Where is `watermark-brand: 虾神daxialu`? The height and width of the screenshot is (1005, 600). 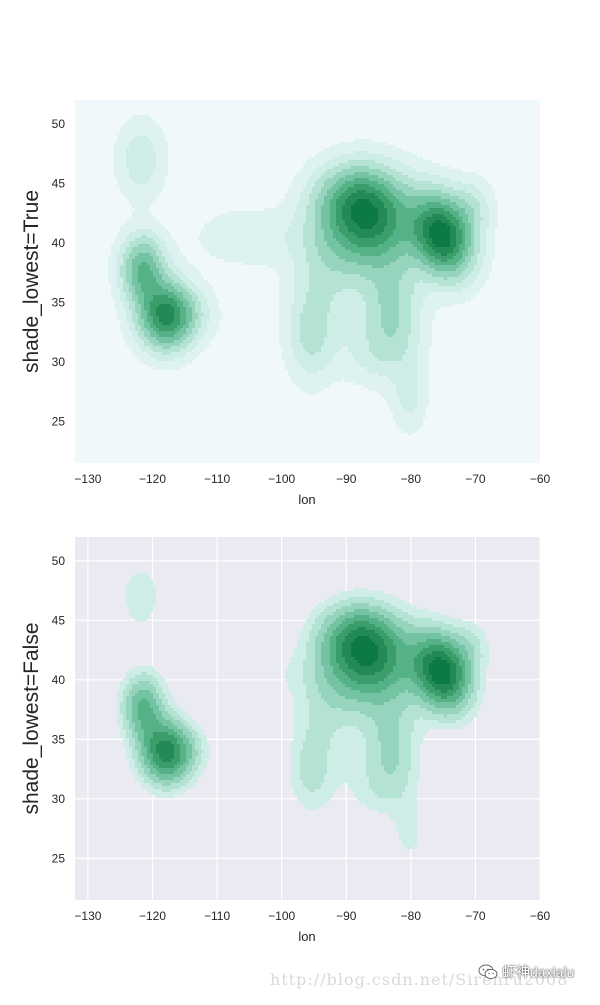
watermark-brand: 虾神daxialu is located at coordinates (526, 972).